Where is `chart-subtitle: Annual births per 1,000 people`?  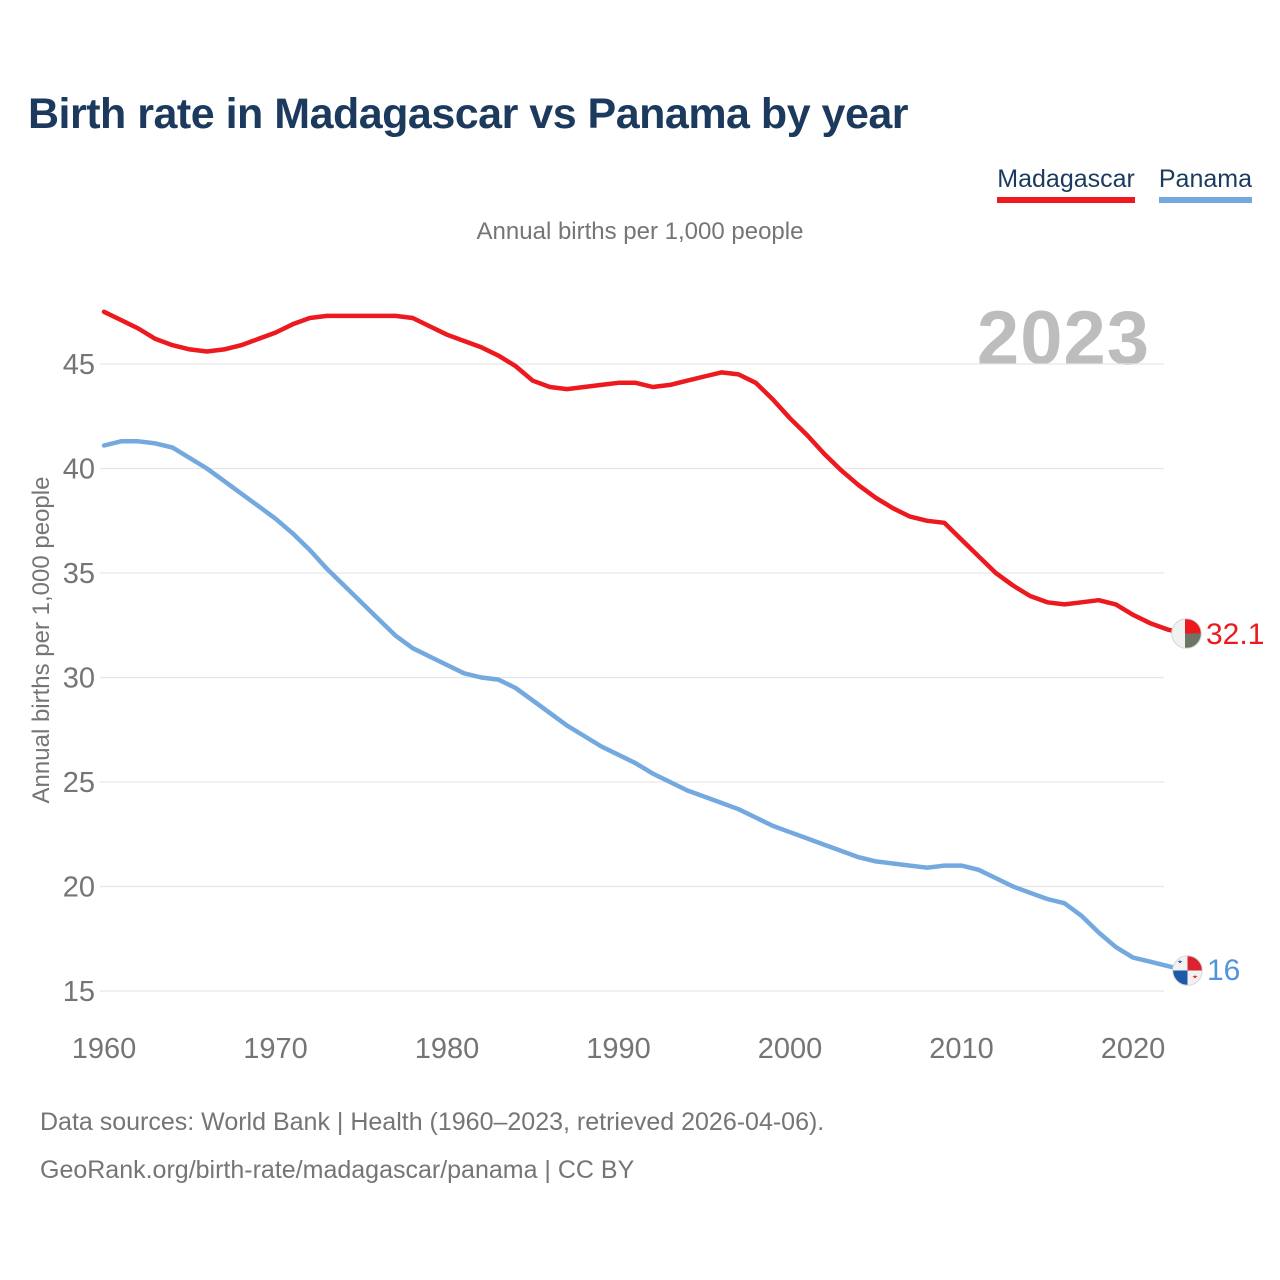 chart-subtitle: Annual births per 1,000 people is located at coordinates (640, 231).